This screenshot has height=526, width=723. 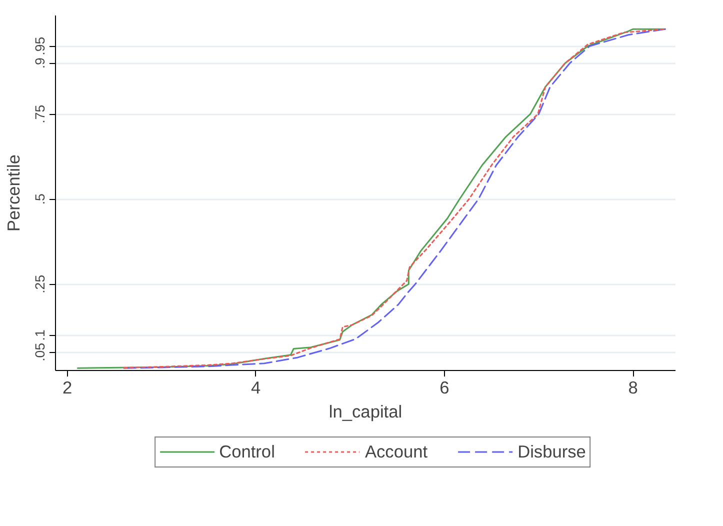 What do you see at coordinates (40, 63) in the screenshot?
I see `y-tick-label: .9` at bounding box center [40, 63].